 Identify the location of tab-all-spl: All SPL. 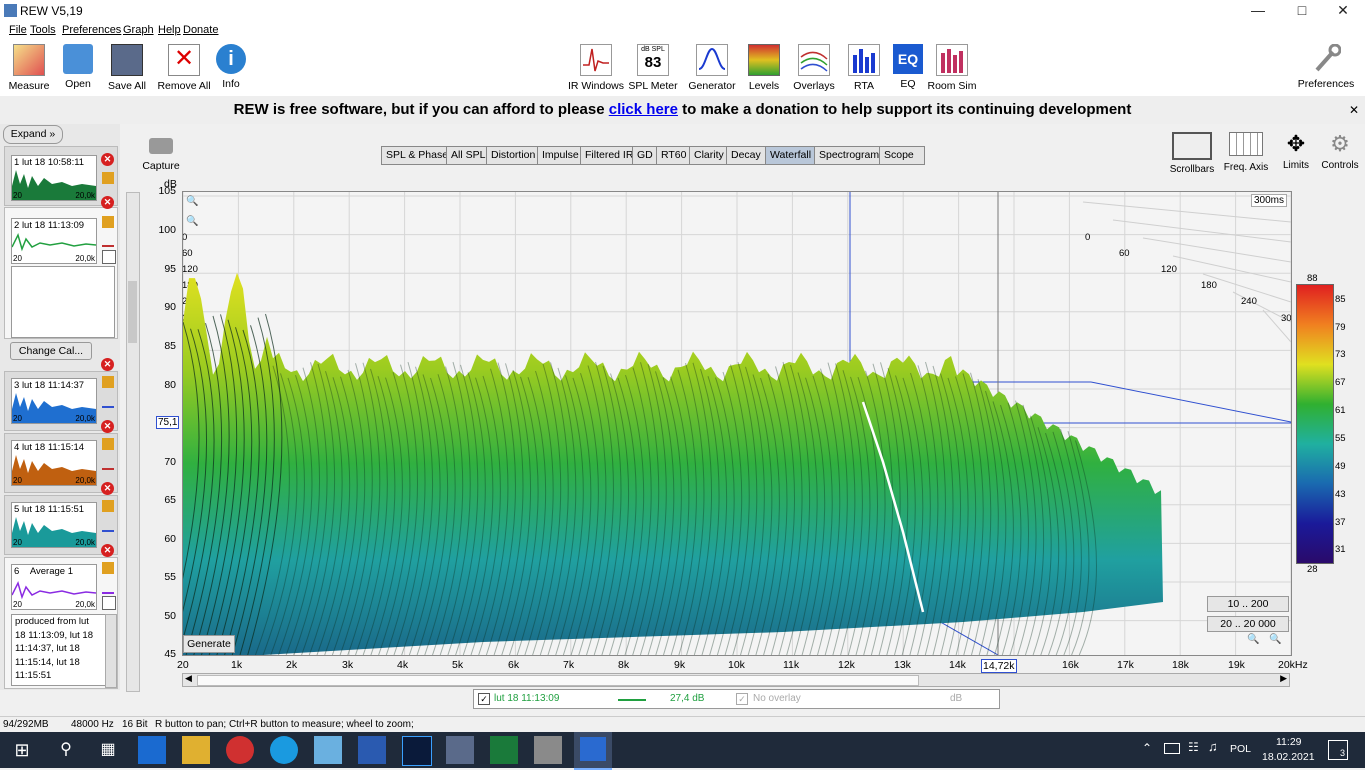
(470, 155).